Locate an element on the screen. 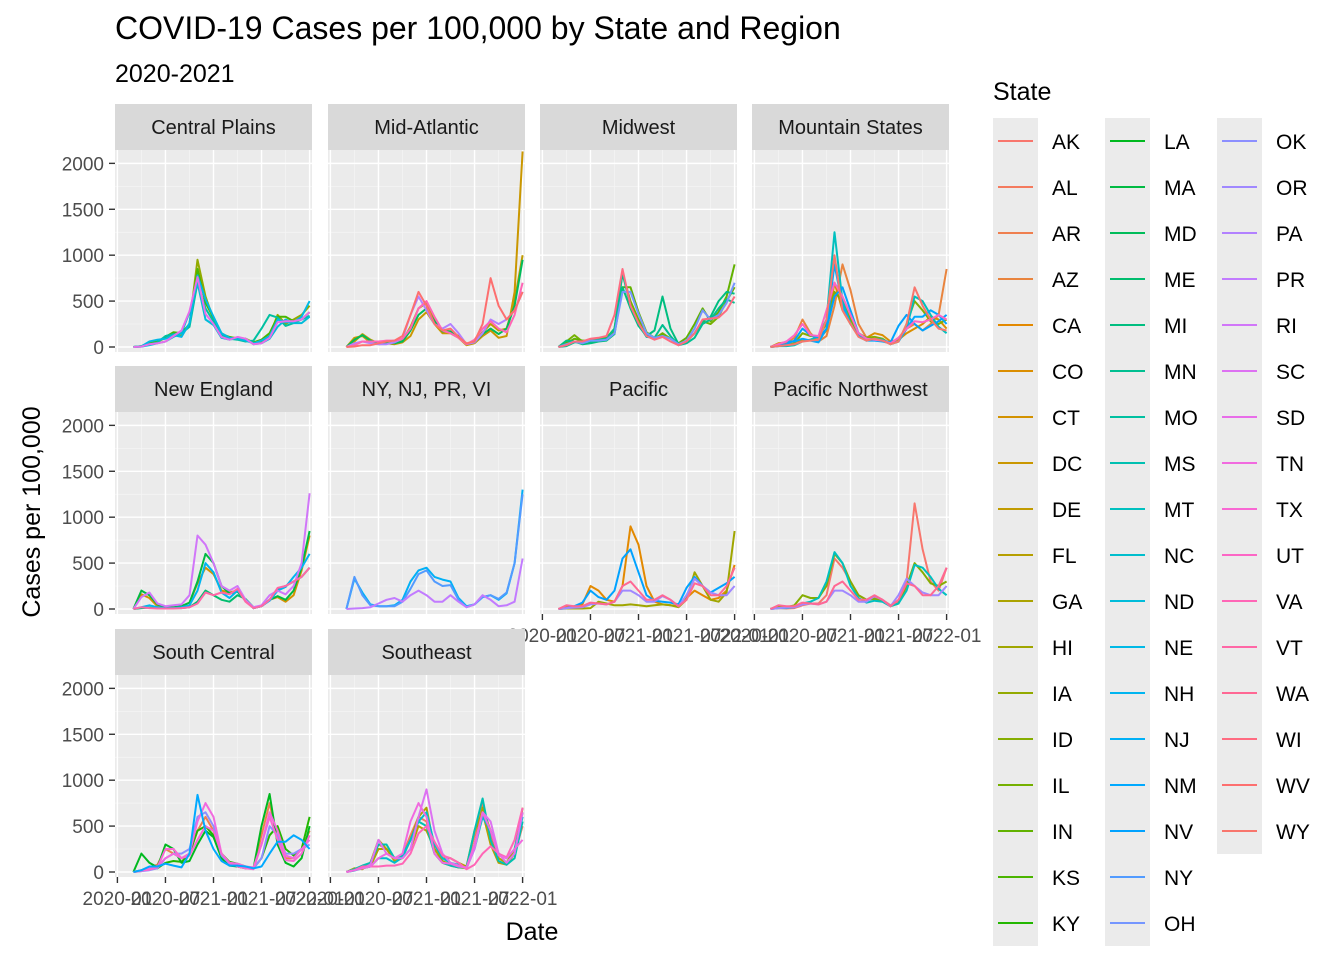 Image resolution: width=1344 pixels, height=960 pixels. y-tick-label: 1000 is located at coordinates (83, 518).